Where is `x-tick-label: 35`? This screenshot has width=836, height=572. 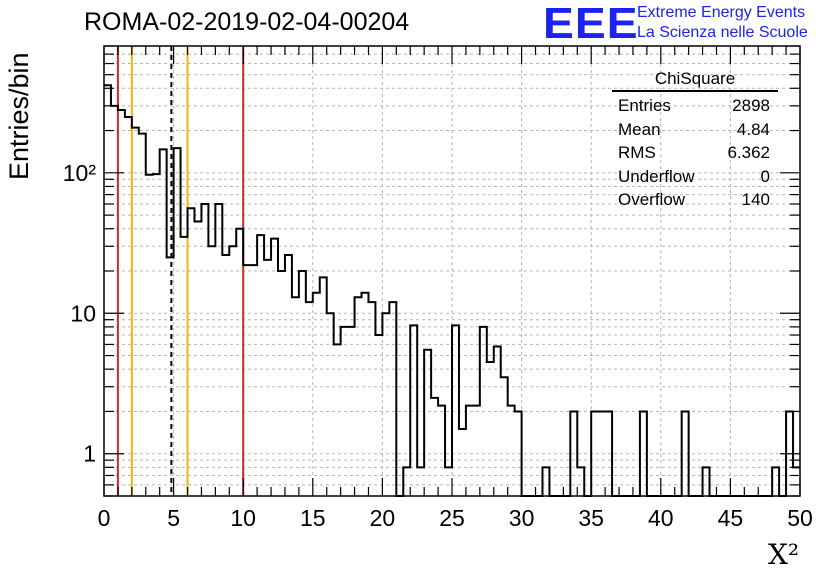
x-tick-label: 35 is located at coordinates (591, 518).